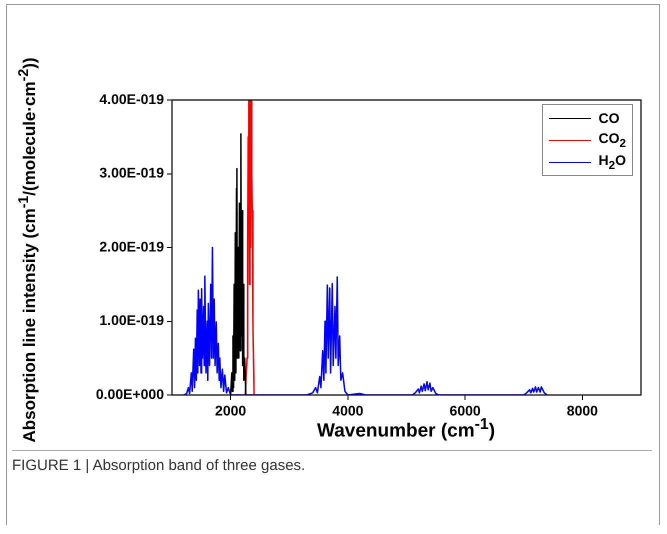  I want to click on x-axis-title: Wavenumber (cm$^{-1}$), so click(406, 429).